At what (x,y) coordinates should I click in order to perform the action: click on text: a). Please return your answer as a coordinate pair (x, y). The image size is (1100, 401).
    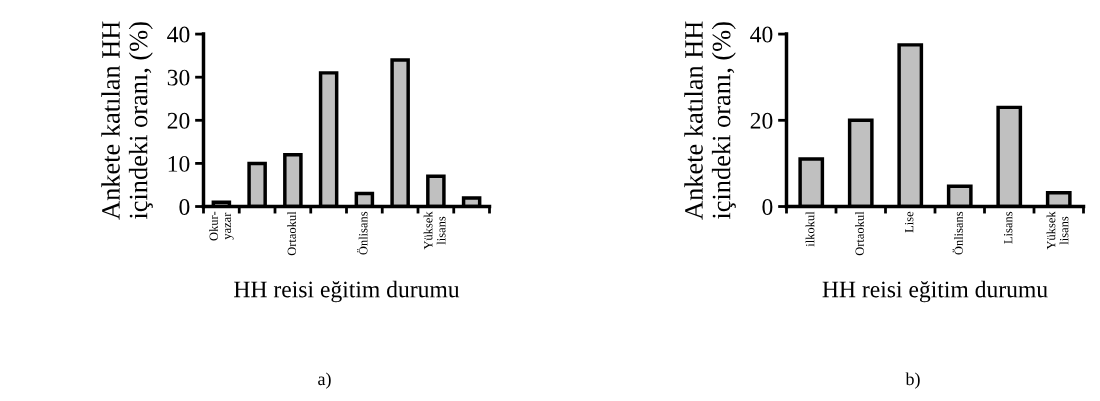
    Looking at the image, I should click on (324, 380).